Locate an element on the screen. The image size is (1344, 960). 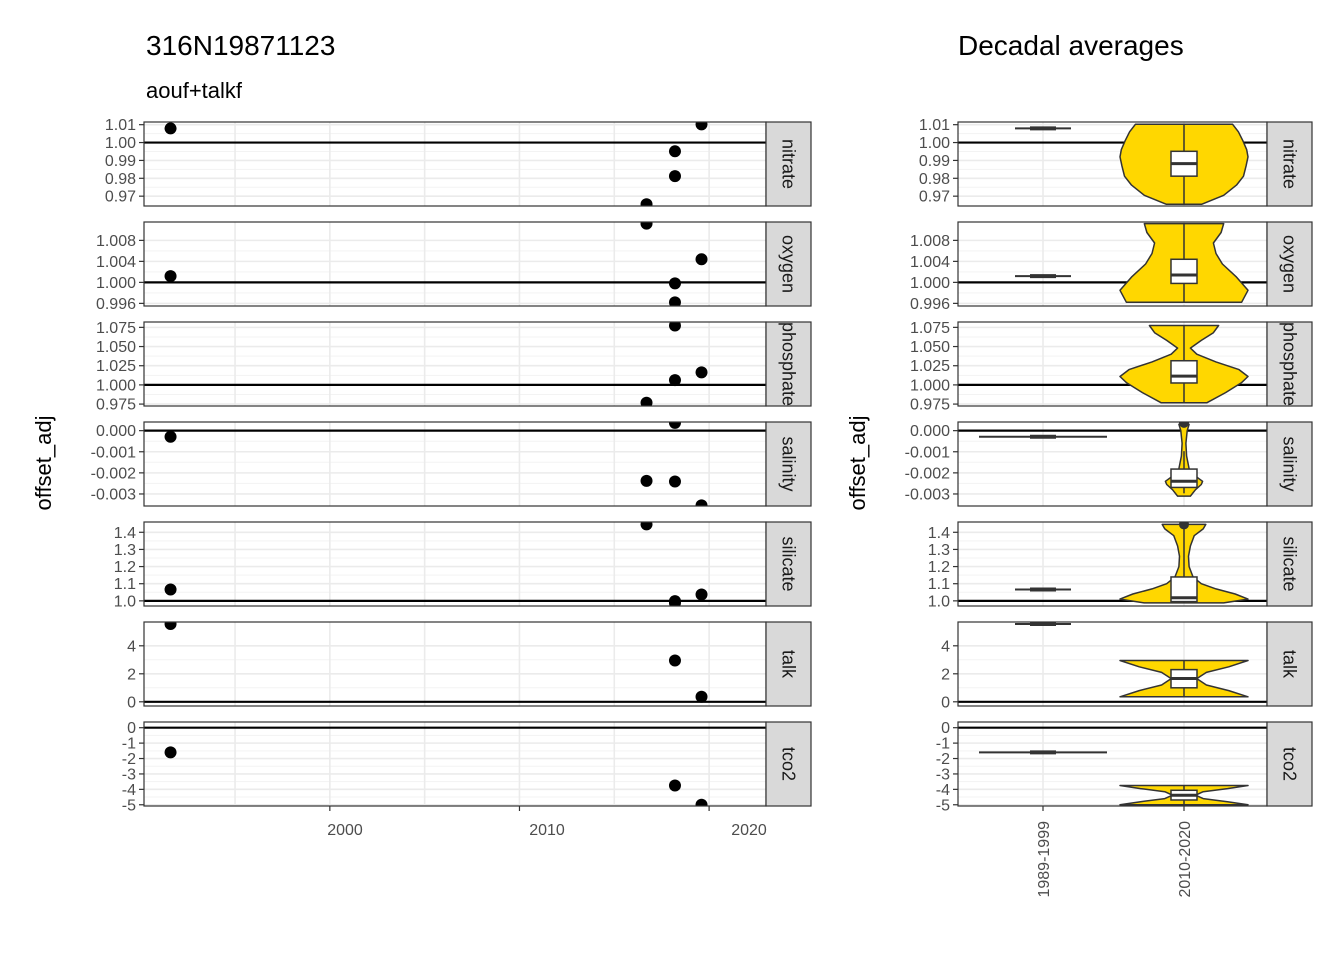
right-y-tick-label: 1.01 is located at coordinates (934, 125).